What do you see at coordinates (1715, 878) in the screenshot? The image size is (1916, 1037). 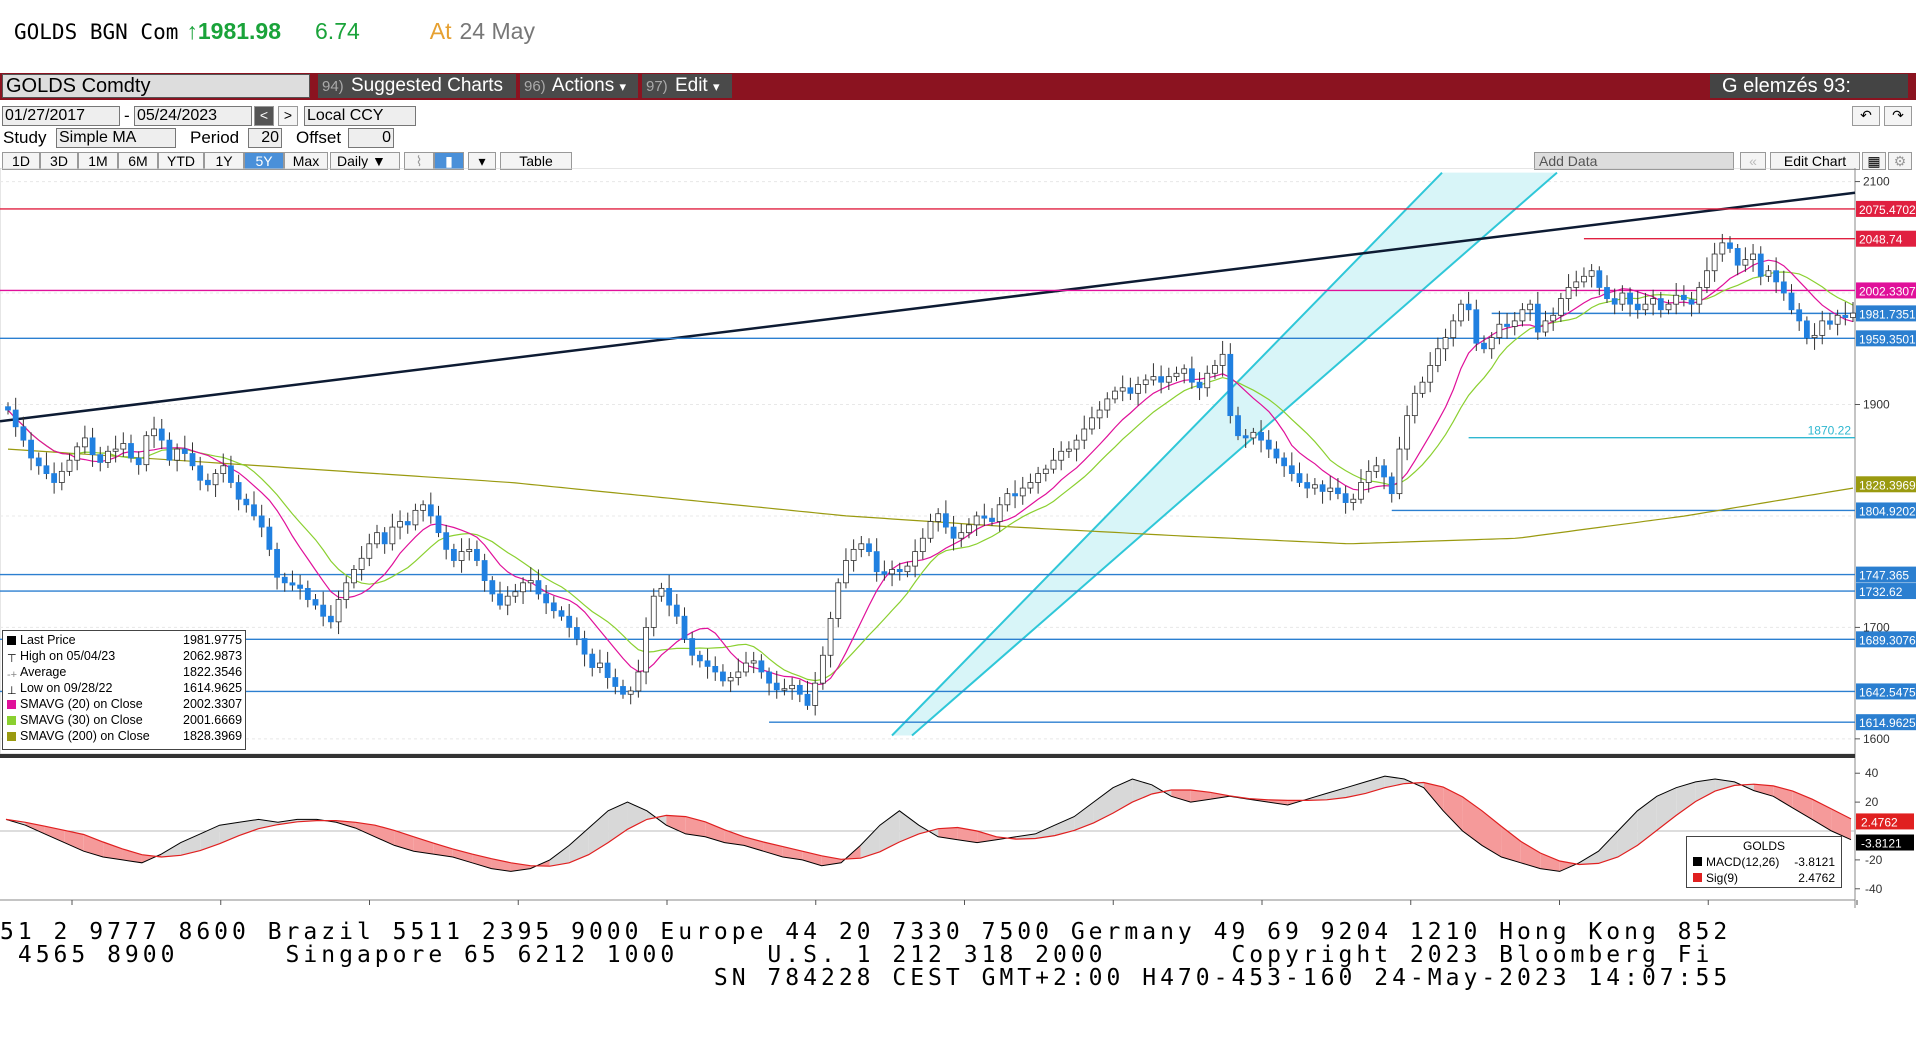 I see `legend-item: Sig(9)` at bounding box center [1715, 878].